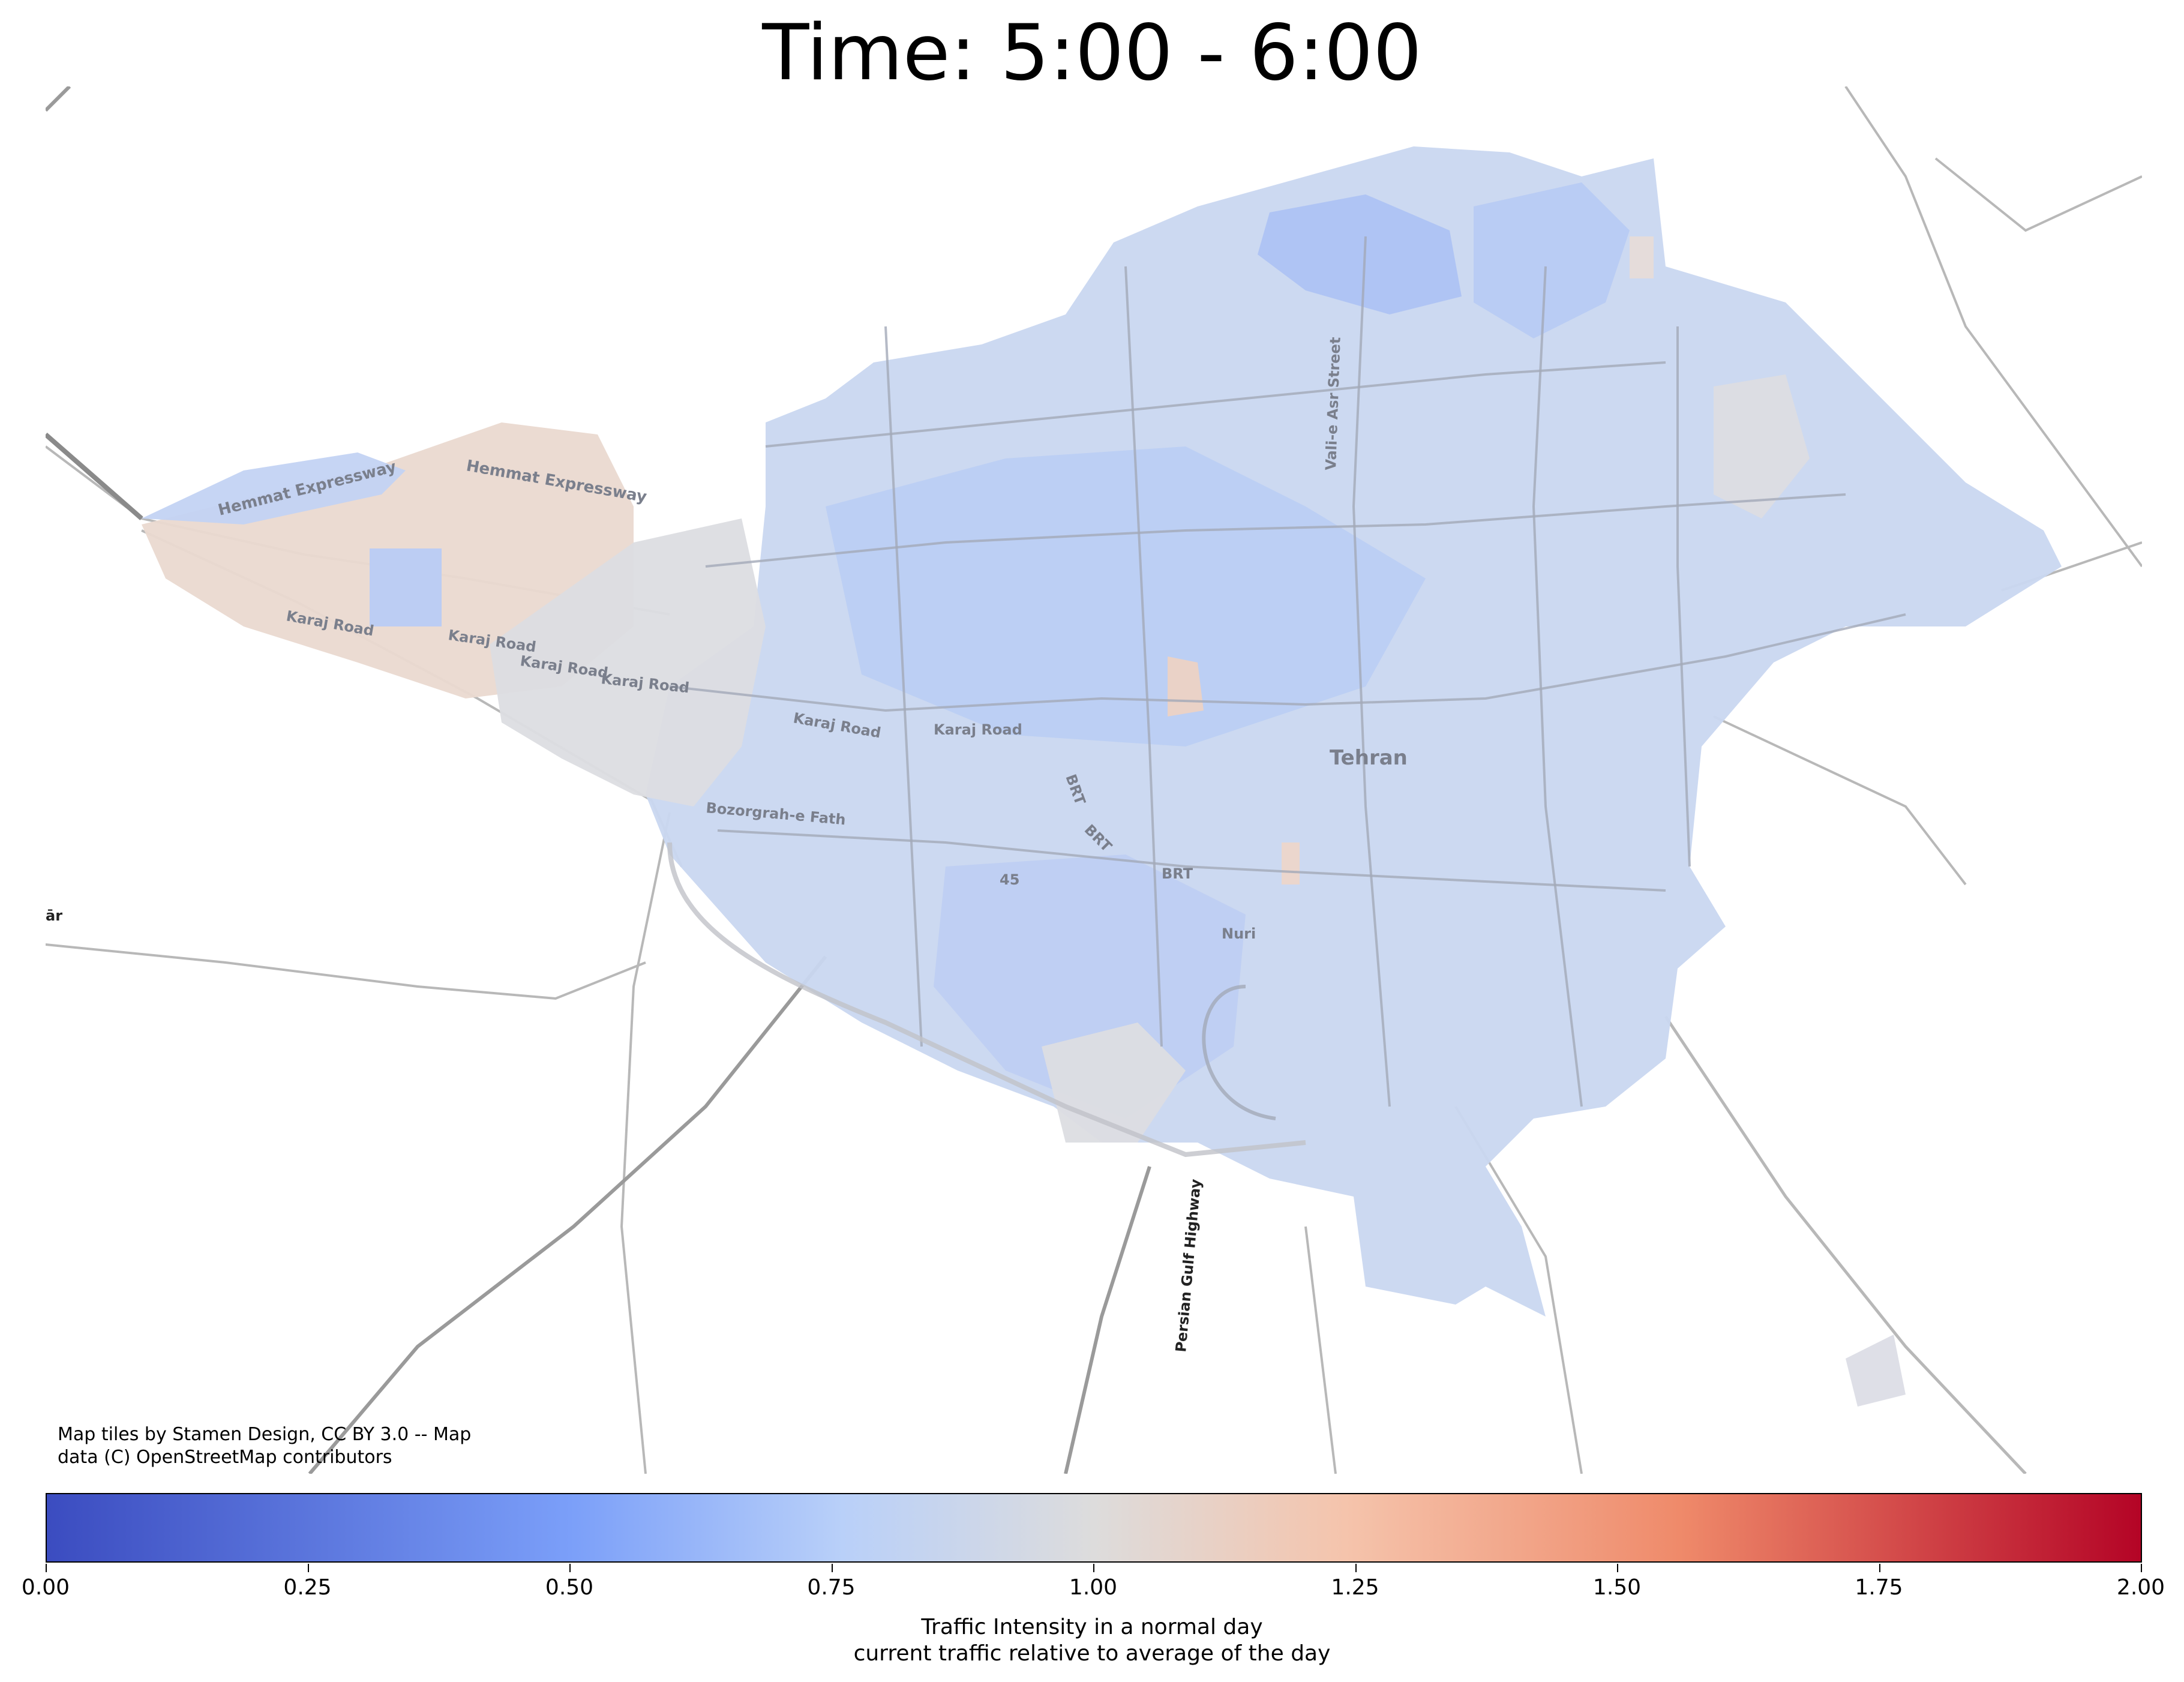  I want to click on colorbar-tick-label: 0.75, so click(832, 1587).